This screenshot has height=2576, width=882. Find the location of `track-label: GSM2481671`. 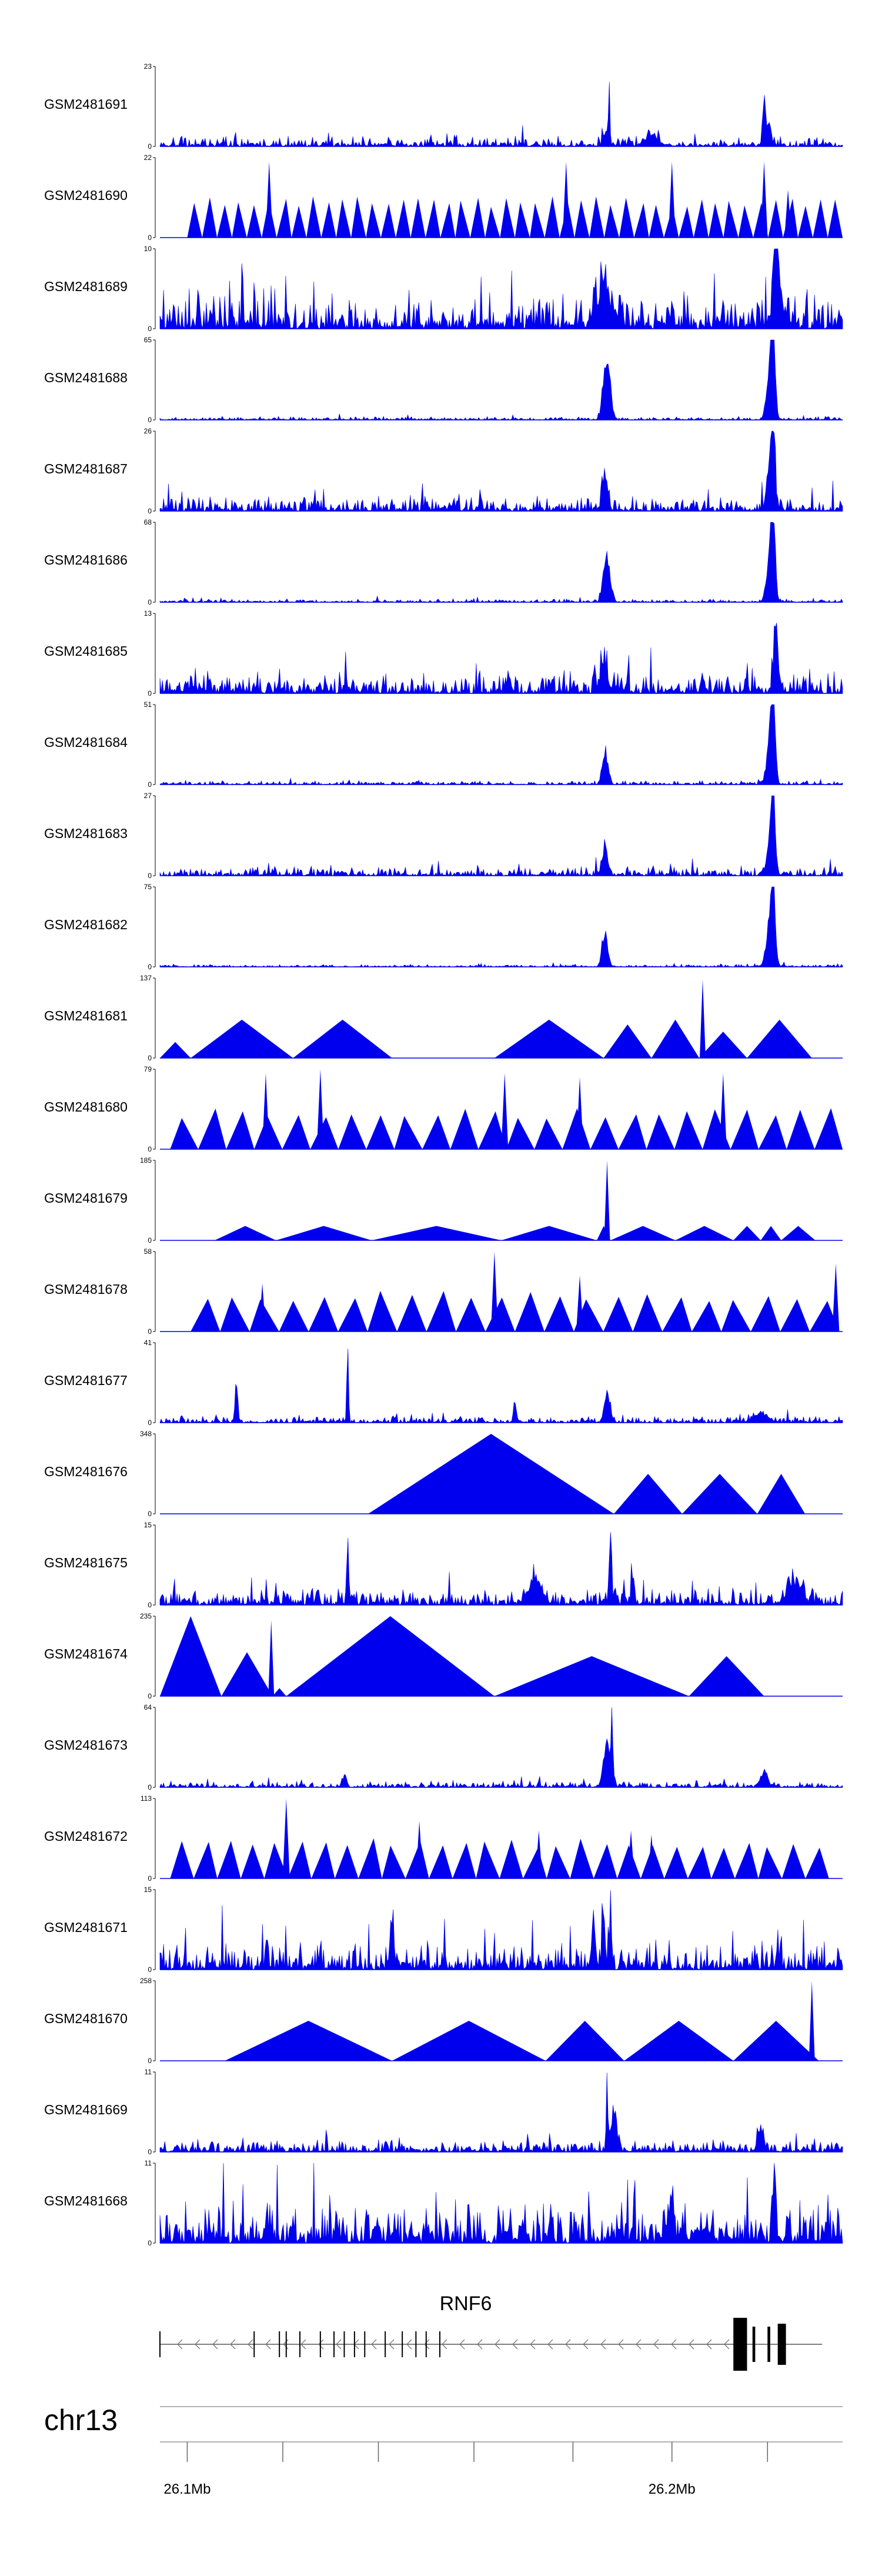

track-label: GSM2481671 is located at coordinates (86, 1927).